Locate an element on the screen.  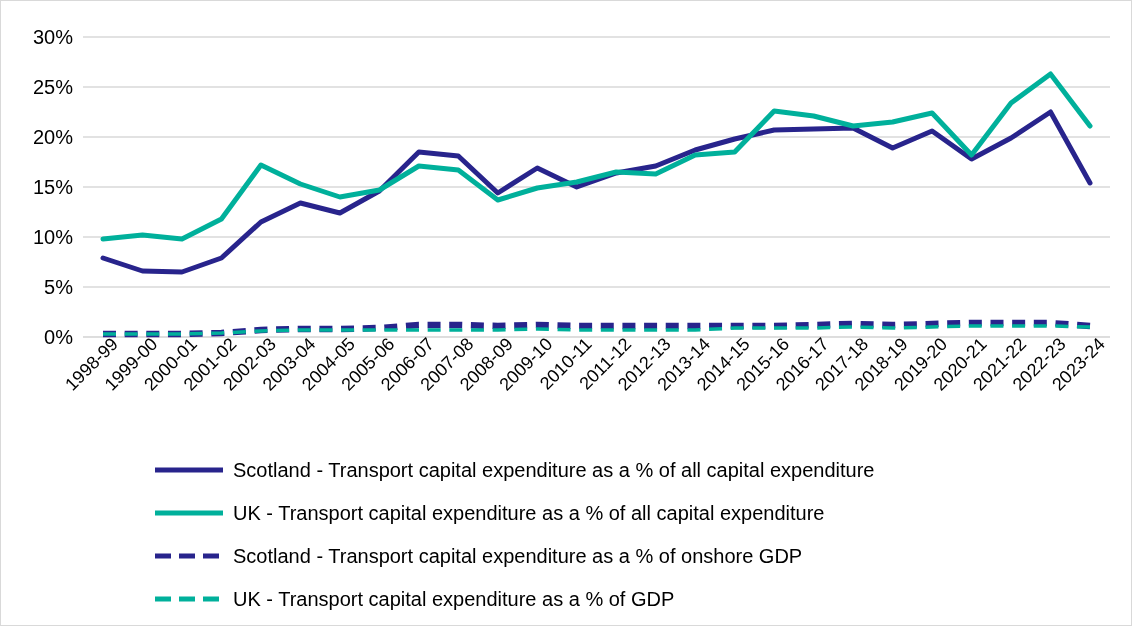
legend-label: UK - Transport capital expenditure as a % of GDP is located at coordinates (454, 599).